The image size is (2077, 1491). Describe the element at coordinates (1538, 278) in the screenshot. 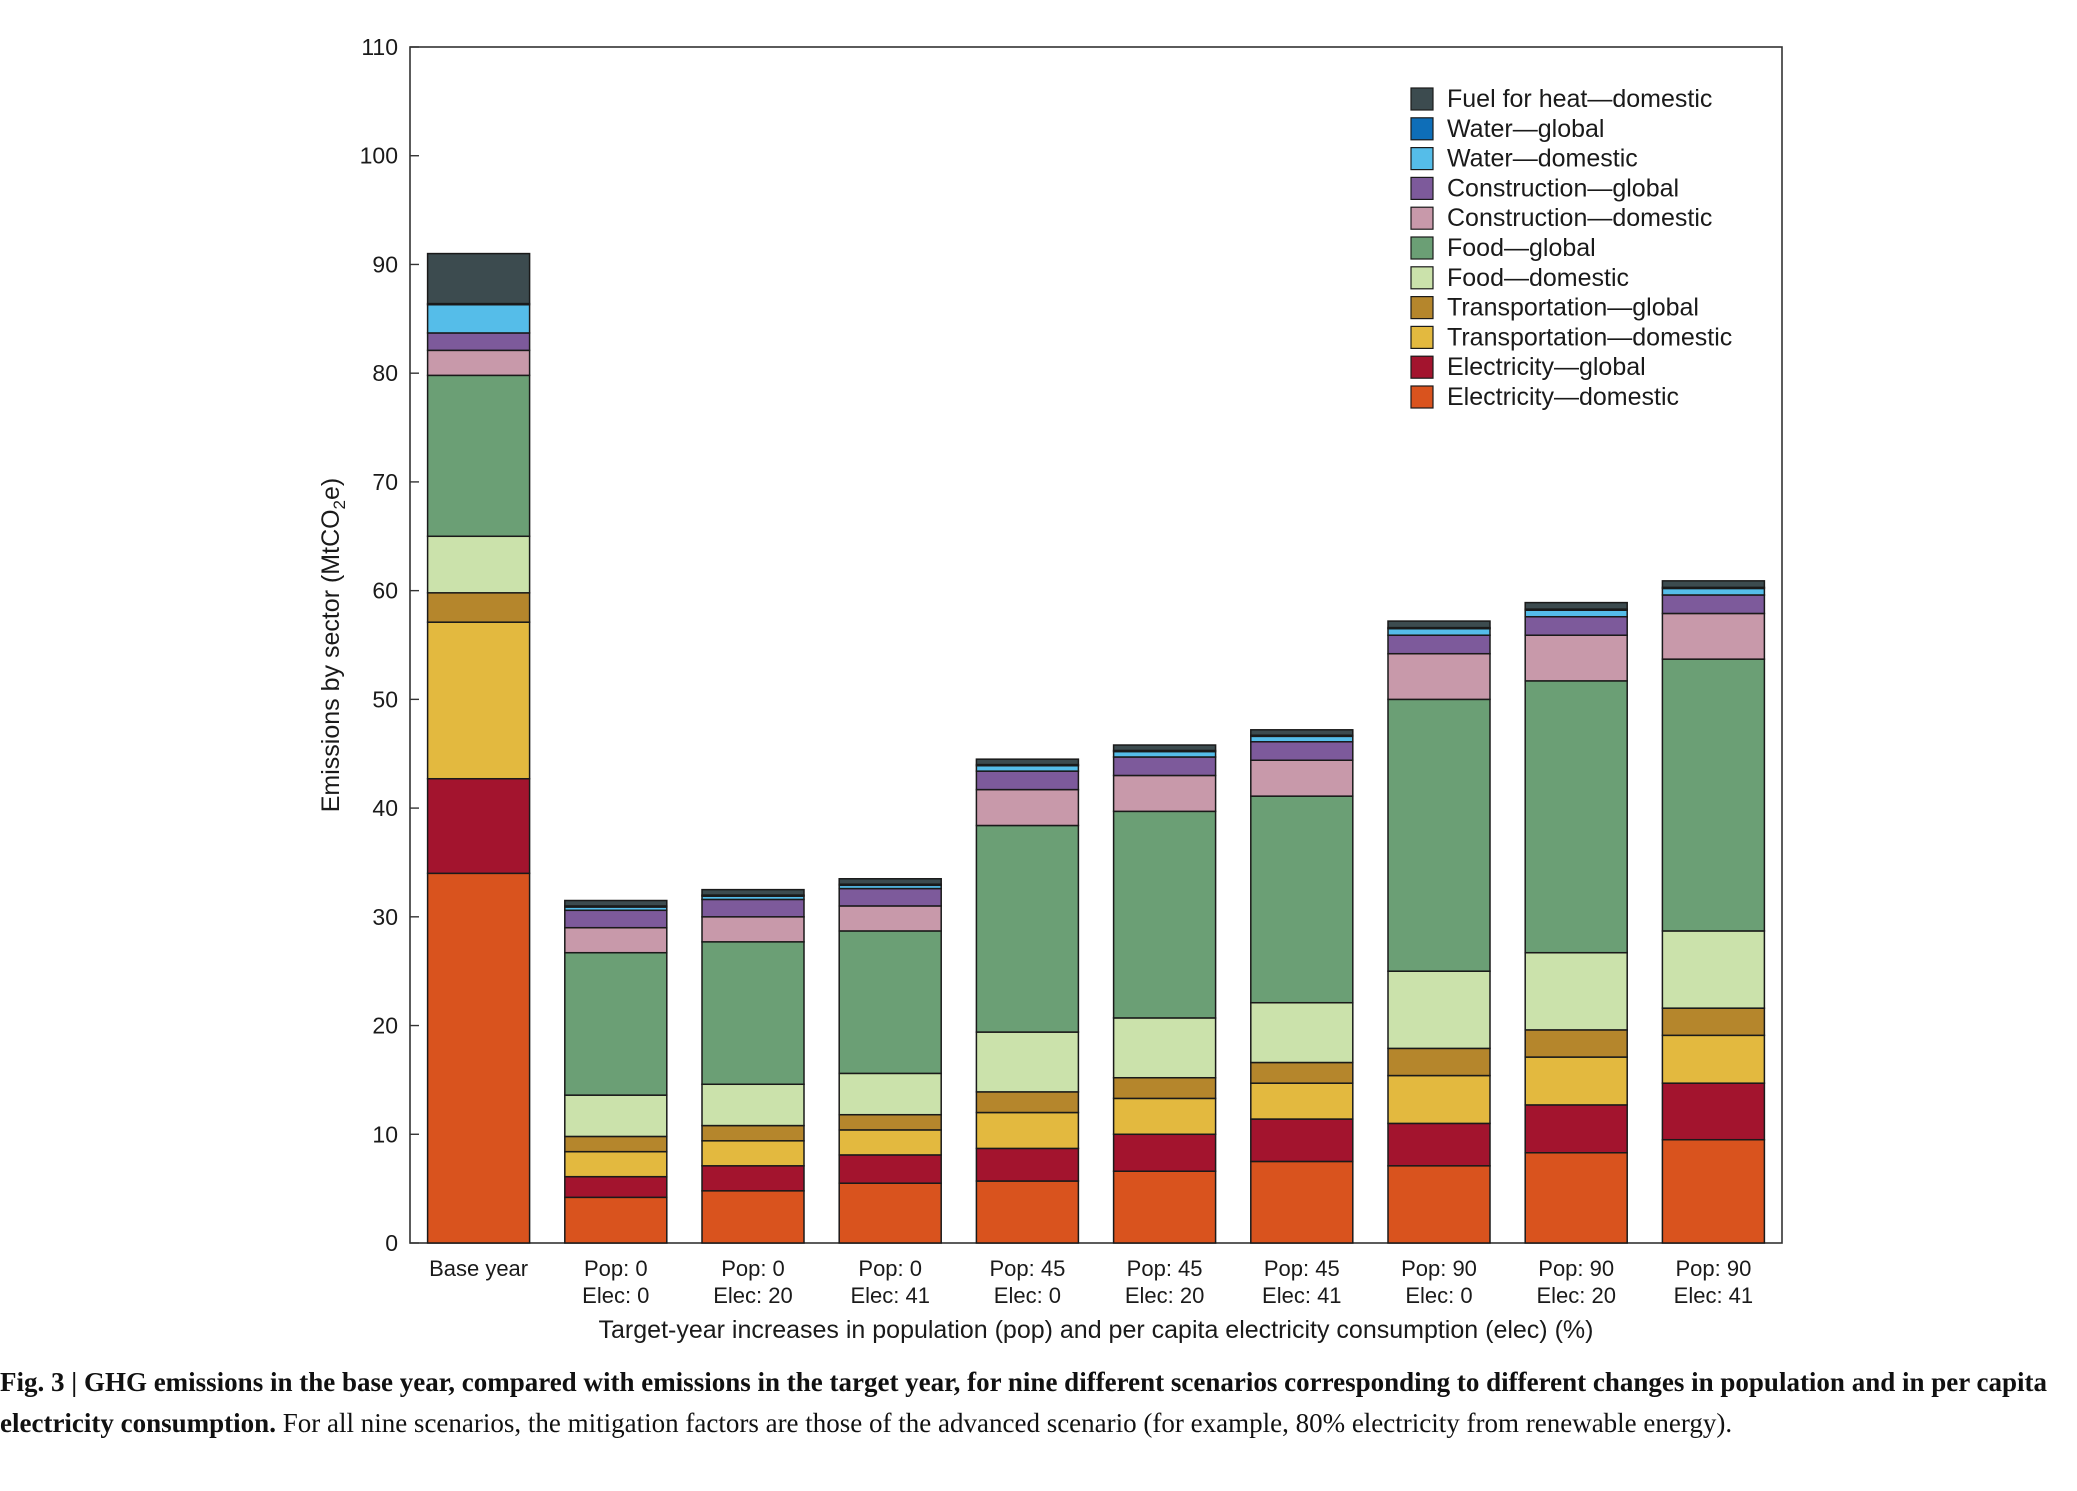

I see `legend-label: Food—domestic` at that location.